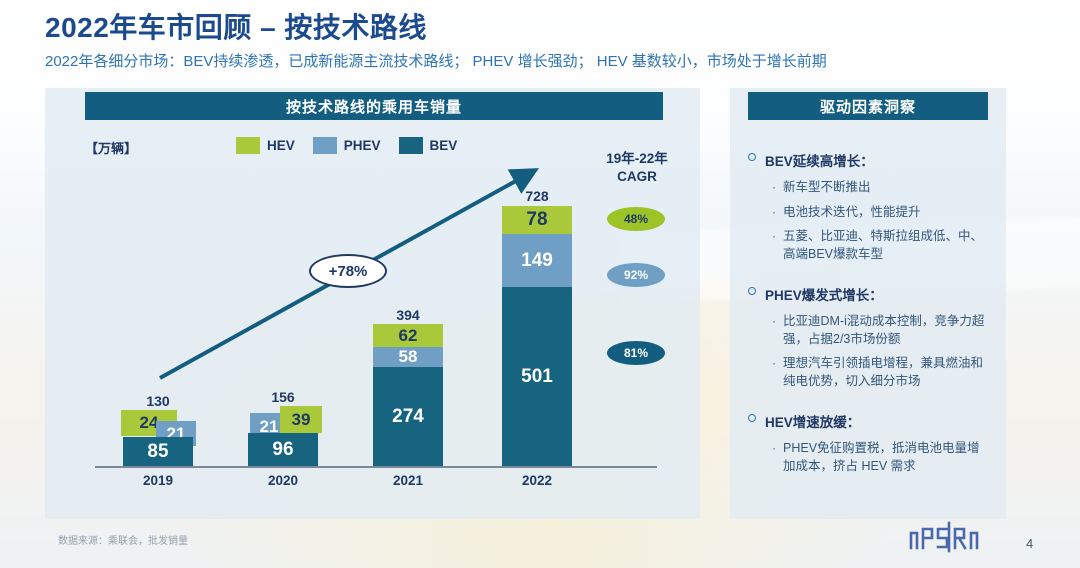  What do you see at coordinates (537, 260) in the screenshot?
I see `bar-2022-phev-segment: 149` at bounding box center [537, 260].